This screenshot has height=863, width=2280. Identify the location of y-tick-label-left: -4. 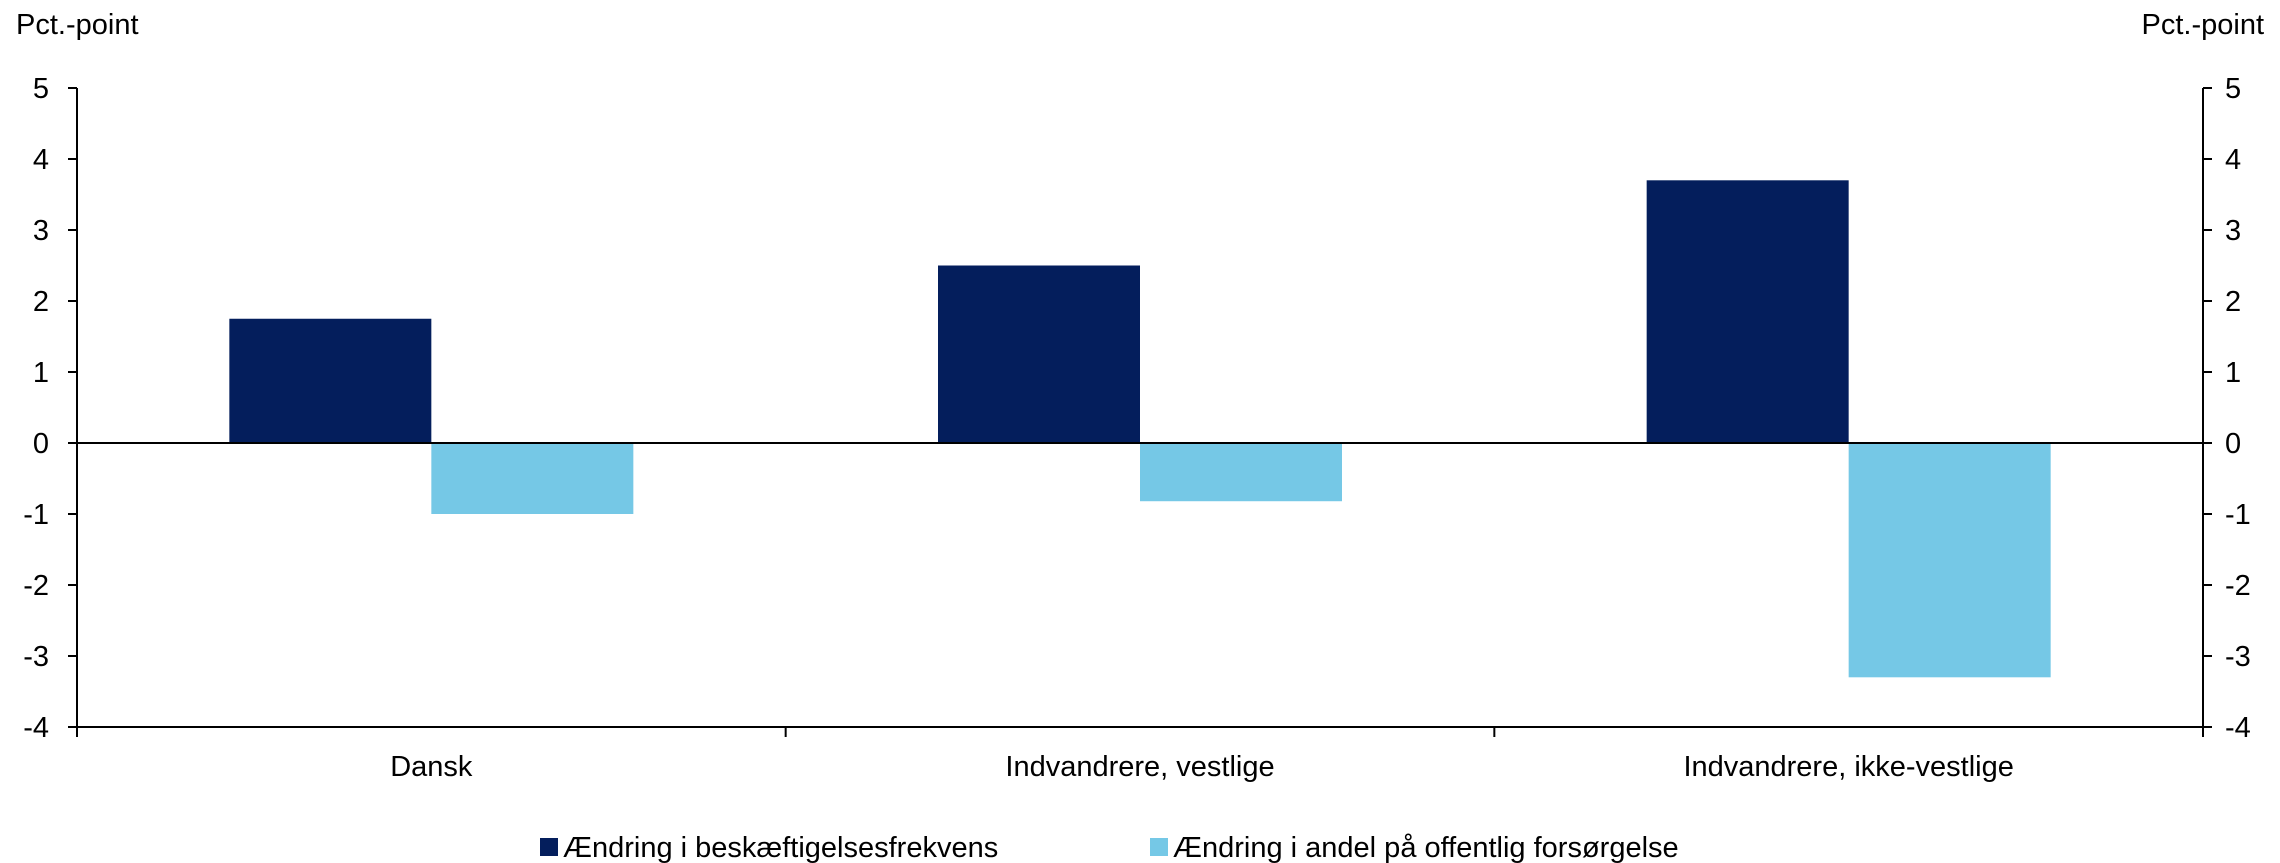
(36, 728).